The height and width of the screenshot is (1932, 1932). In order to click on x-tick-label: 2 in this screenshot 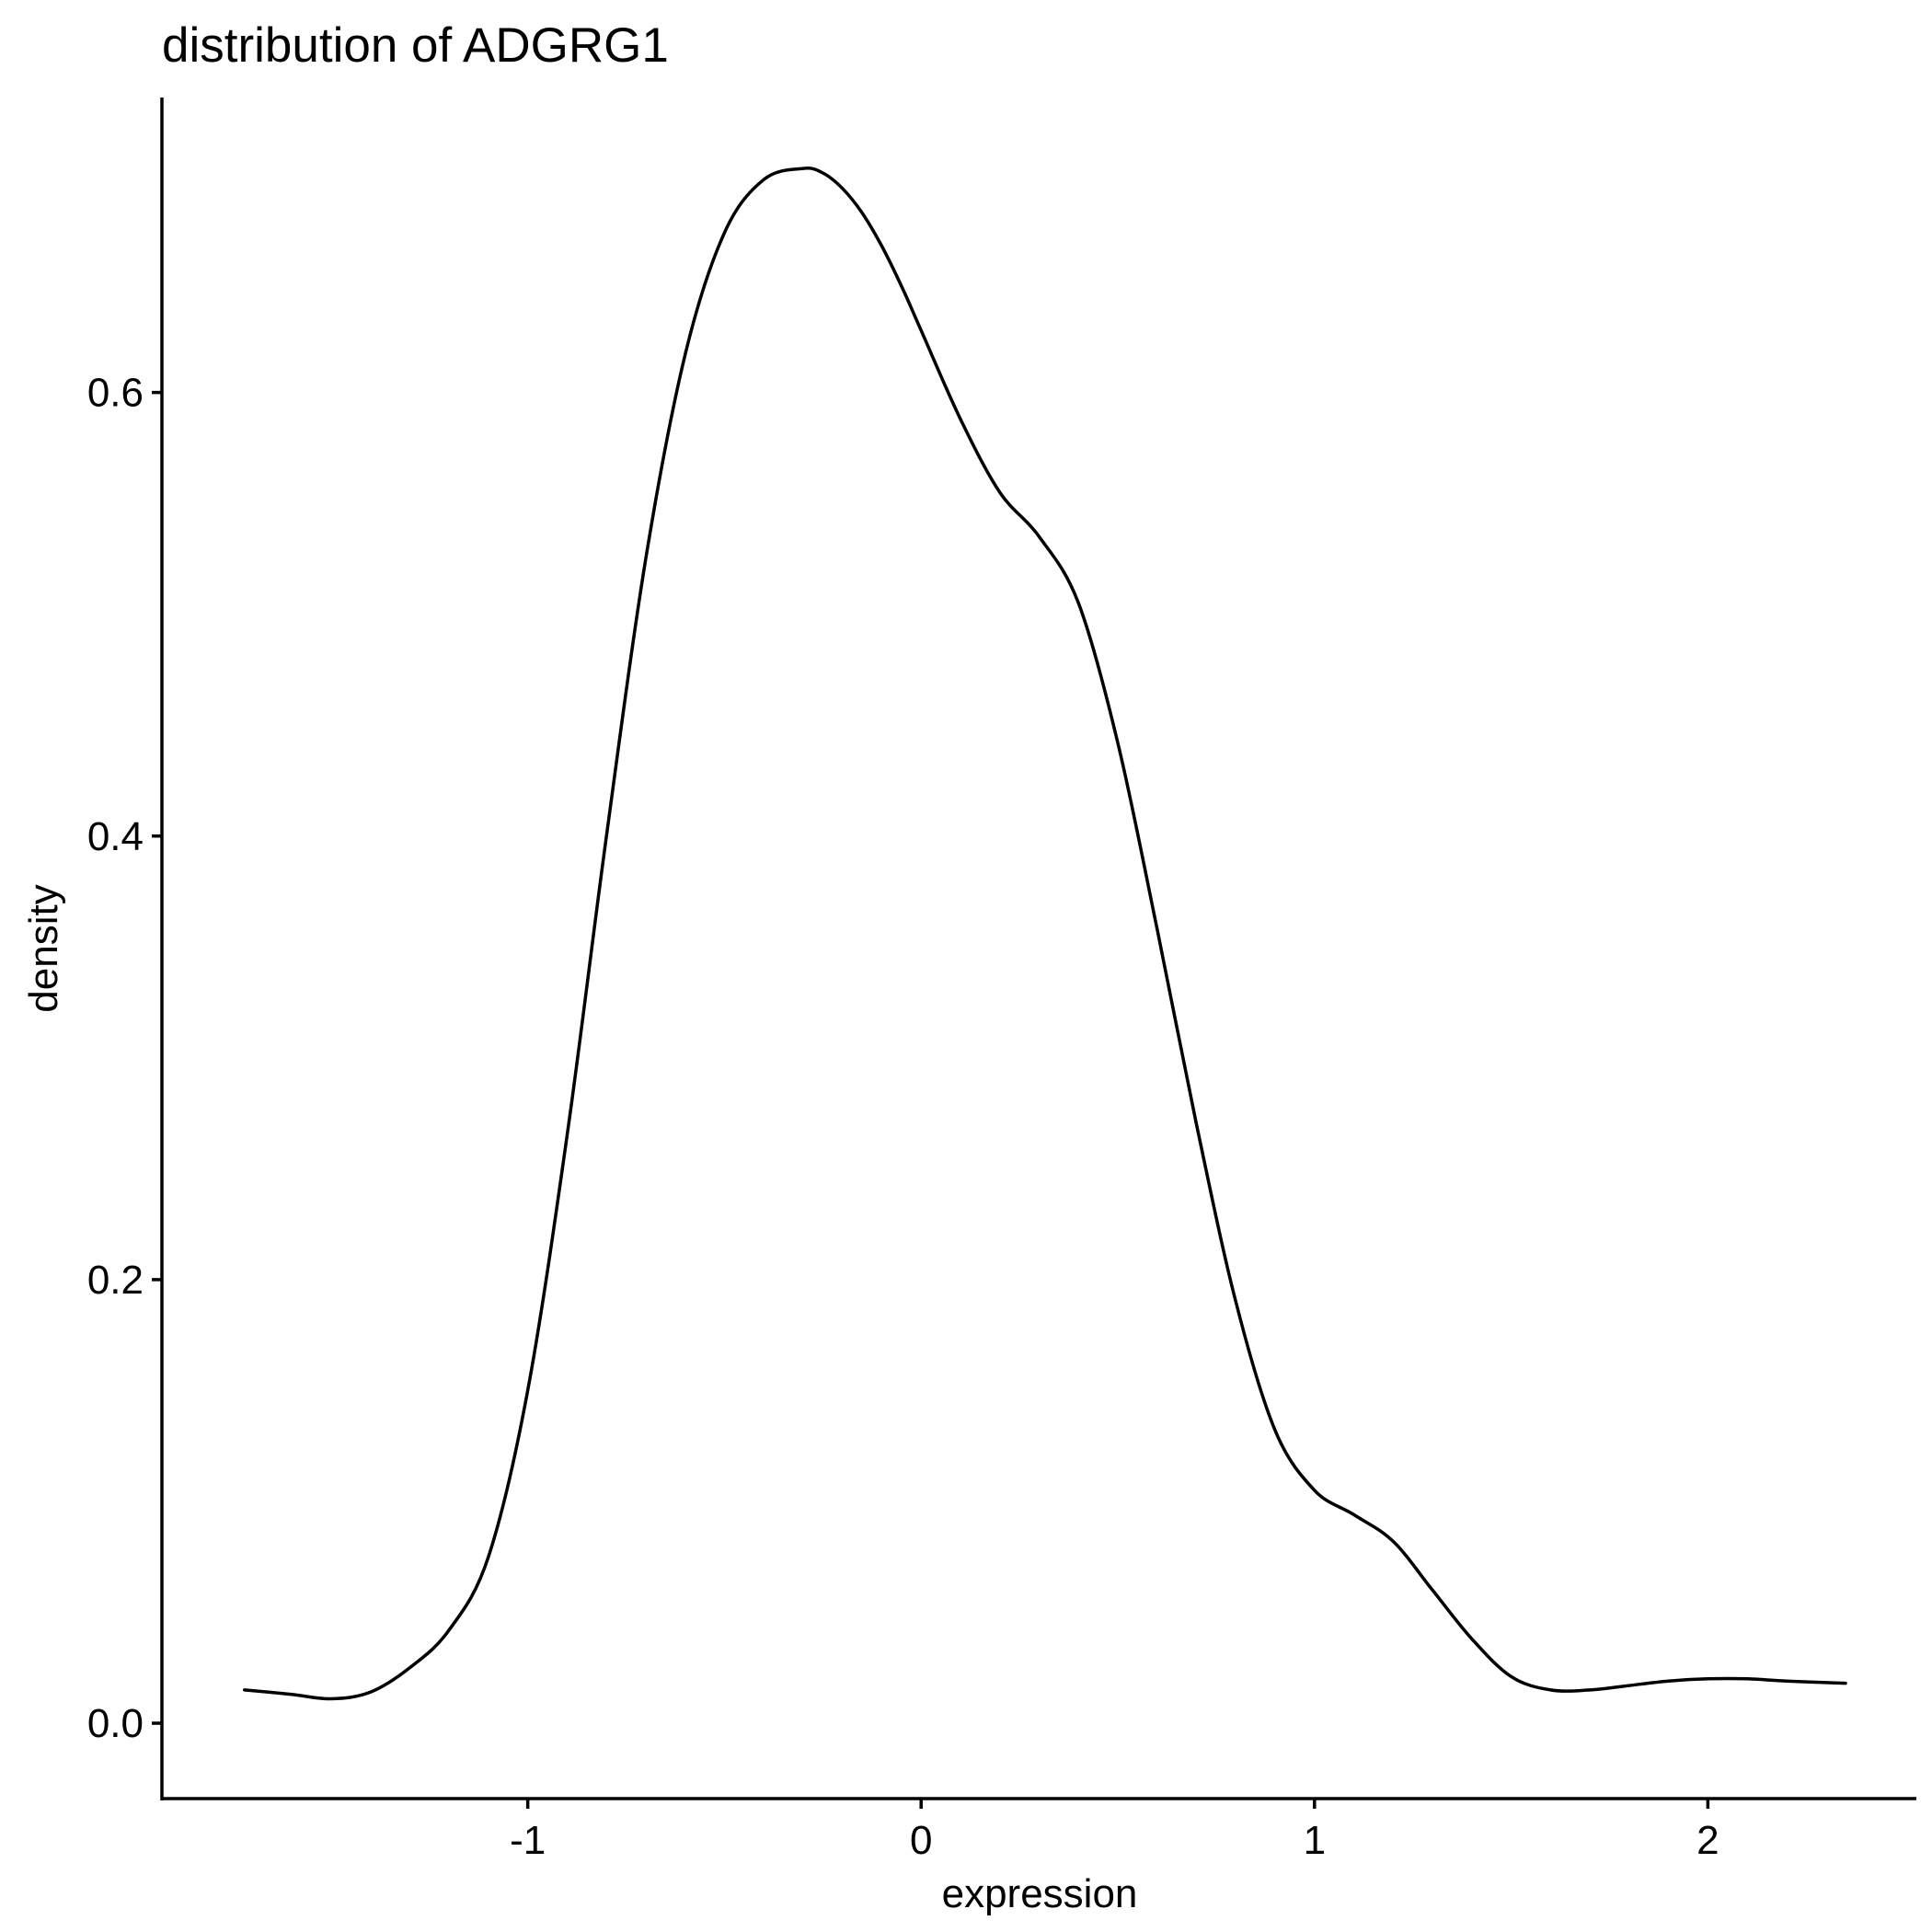, I will do `click(1707, 1840)`.